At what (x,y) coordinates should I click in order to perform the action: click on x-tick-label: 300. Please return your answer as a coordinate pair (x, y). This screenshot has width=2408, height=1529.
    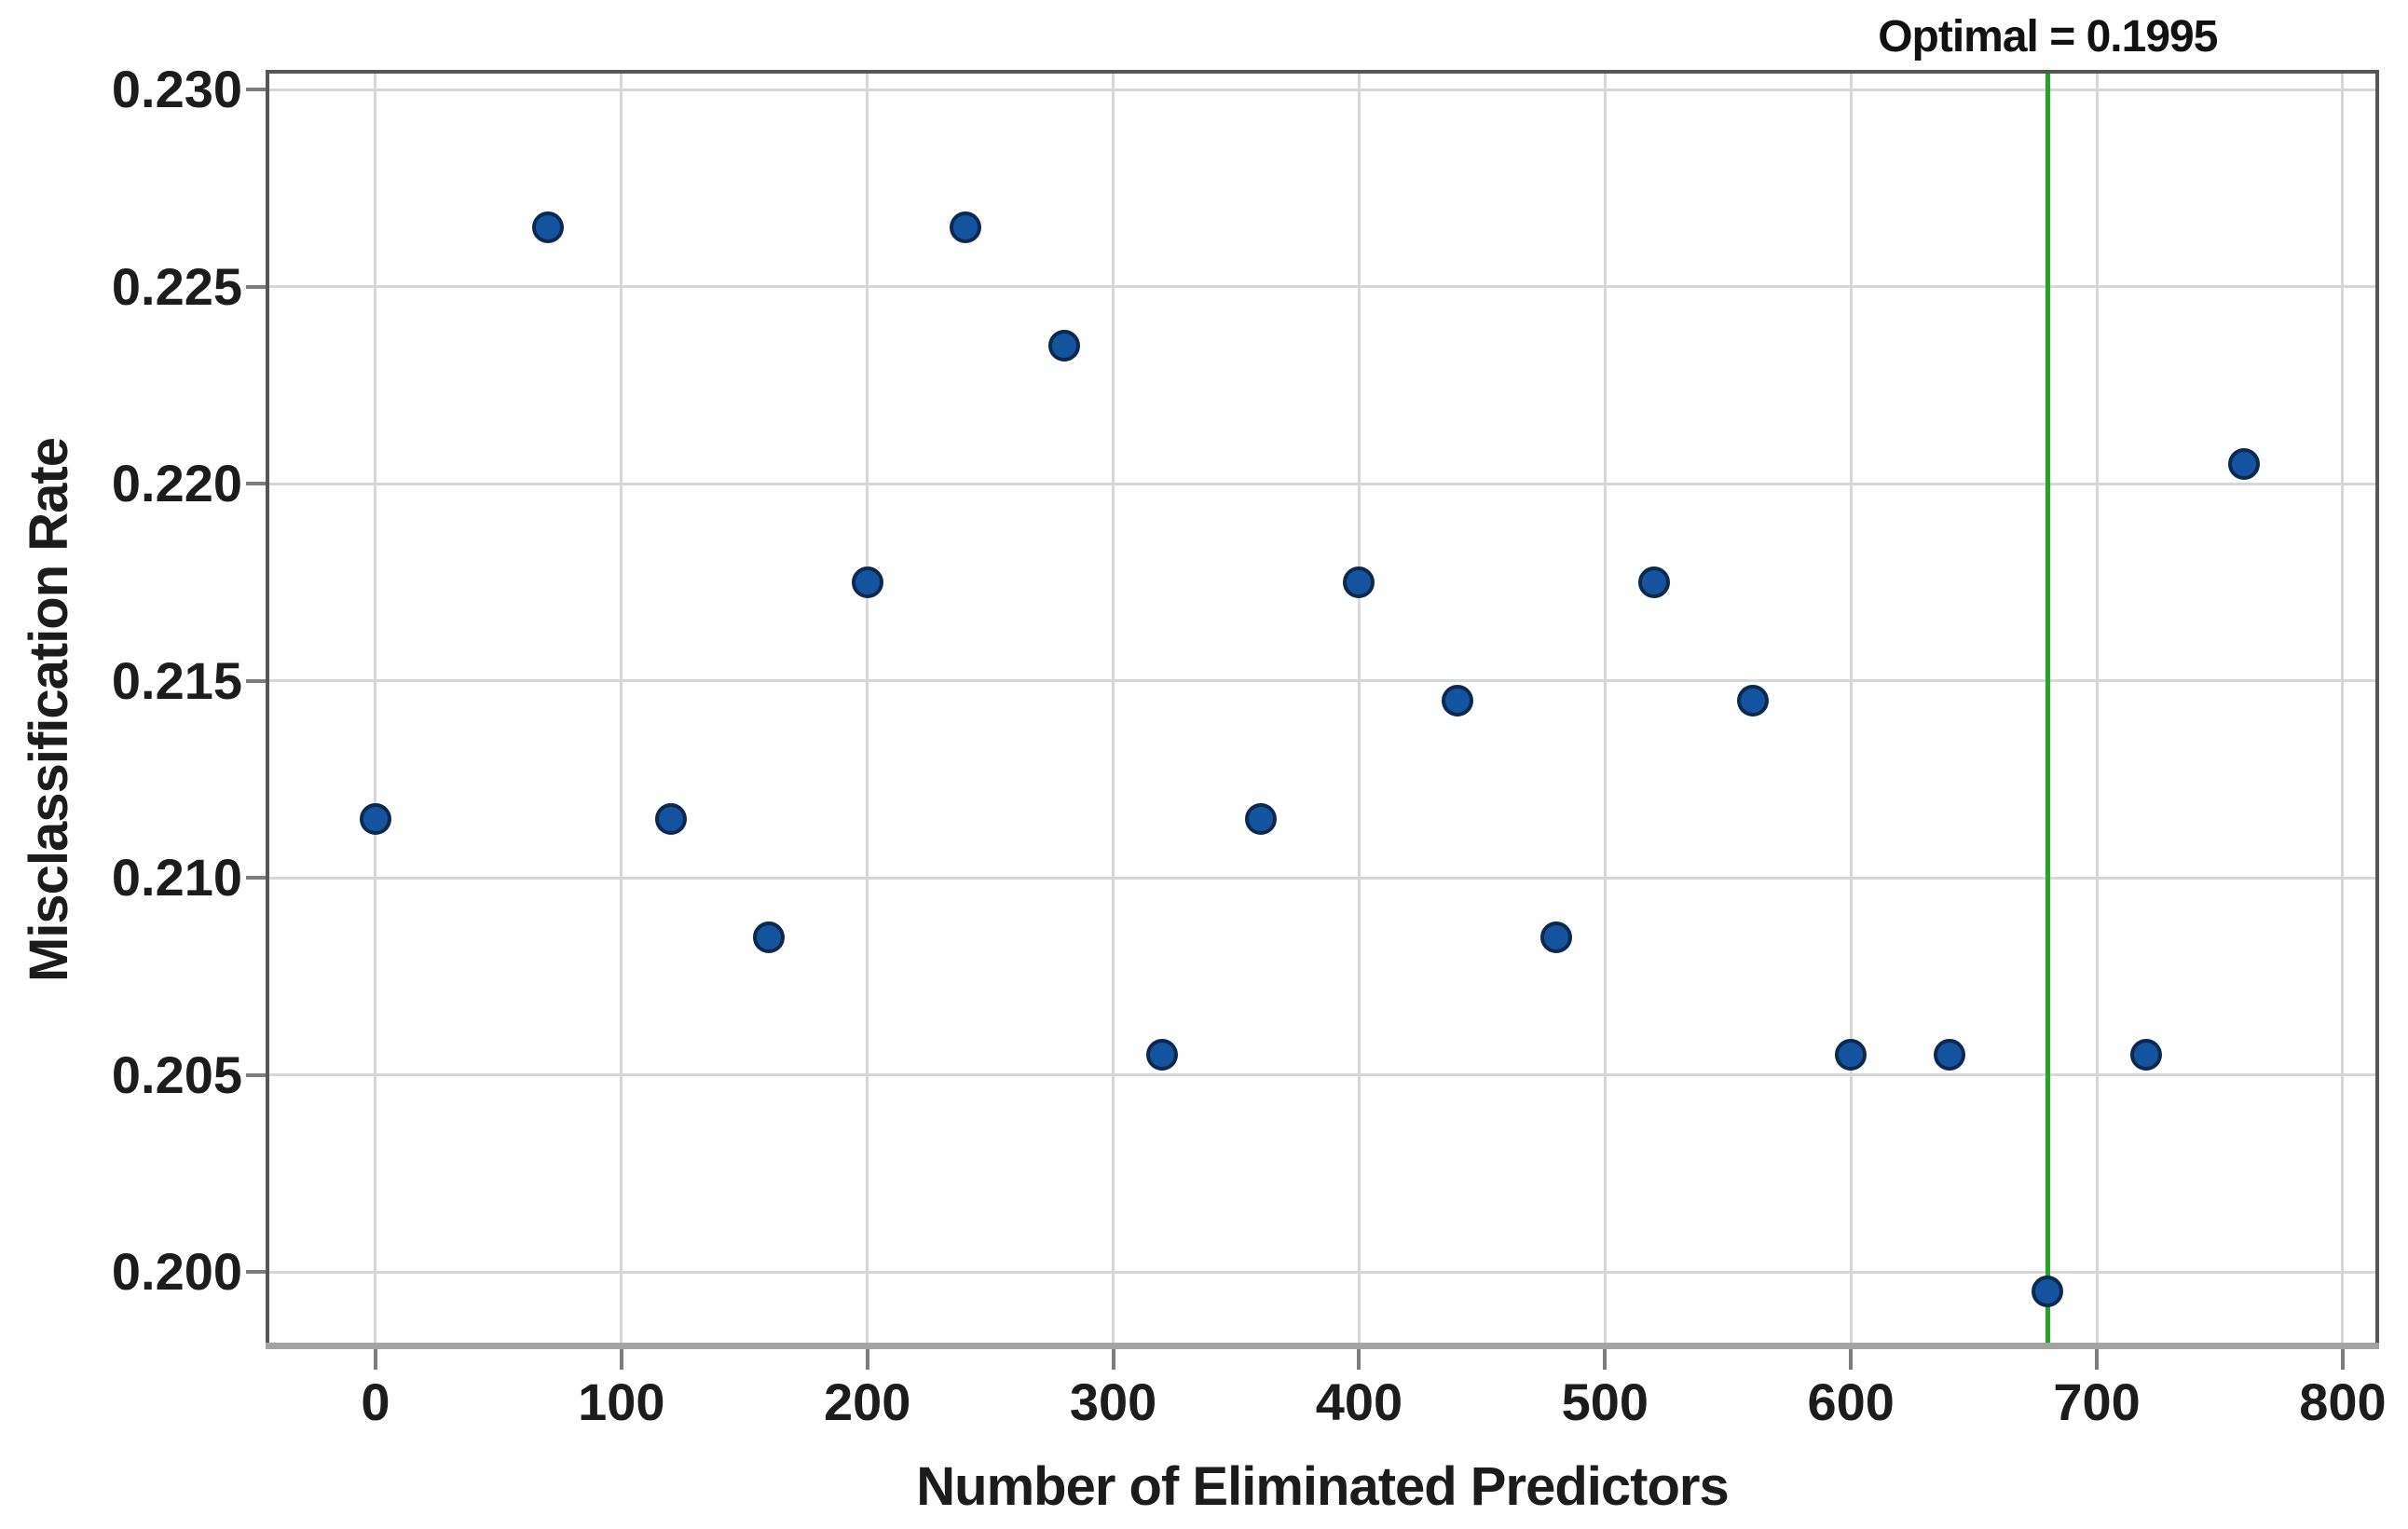
    Looking at the image, I should click on (1113, 1401).